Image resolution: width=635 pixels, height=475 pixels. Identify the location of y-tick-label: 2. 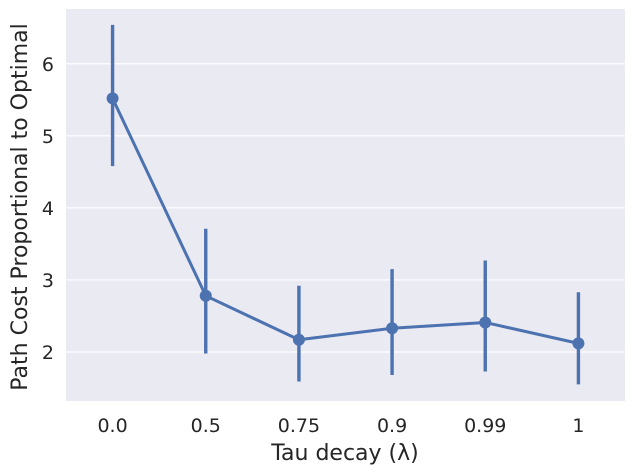
(48, 353).